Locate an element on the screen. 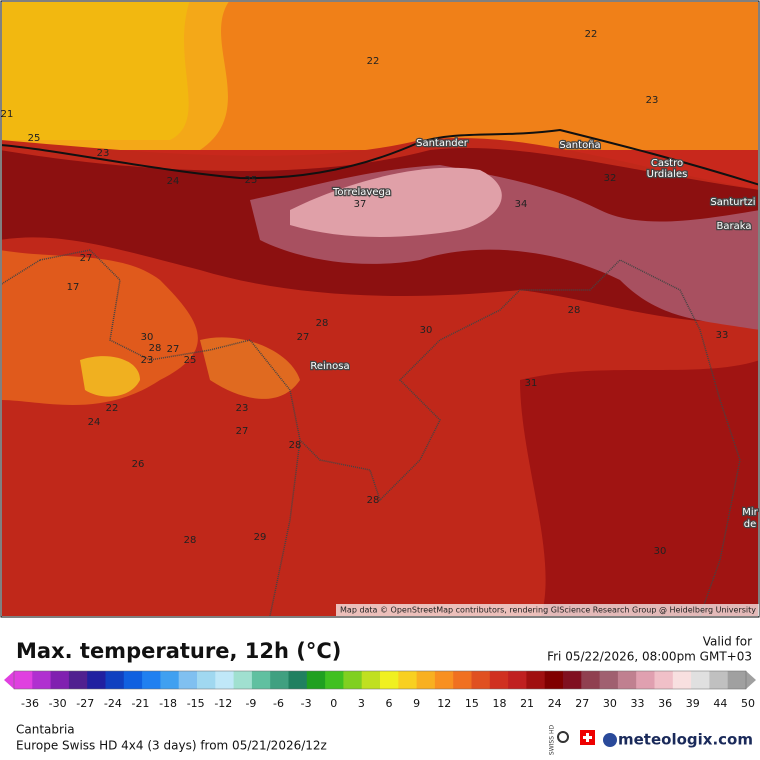 Image resolution: width=760 pixels, height=760 pixels. contour-label: 29 is located at coordinates (260, 537).